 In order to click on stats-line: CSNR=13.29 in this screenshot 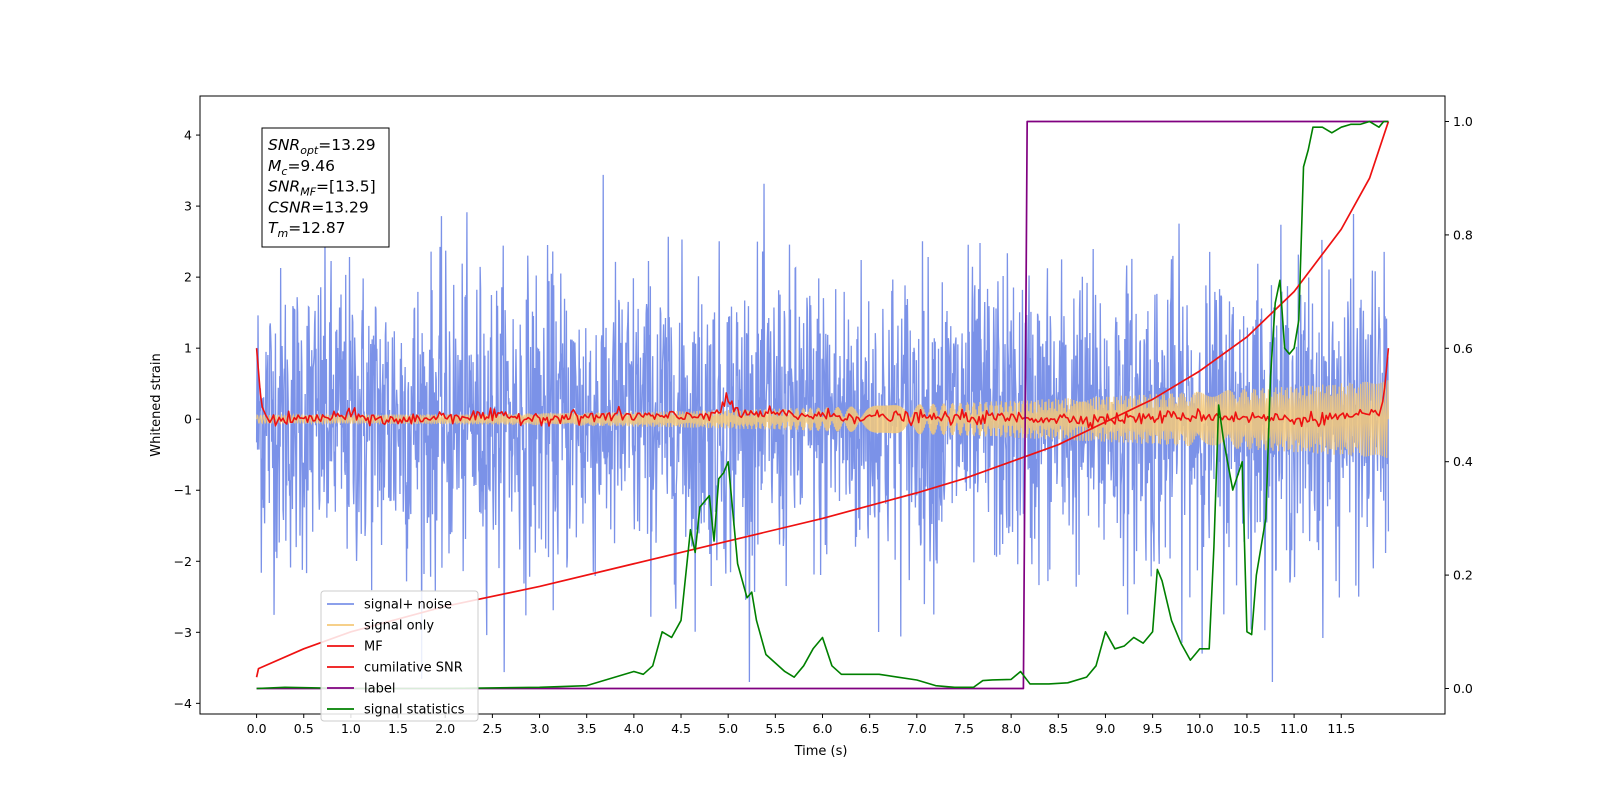, I will do `click(318, 207)`.